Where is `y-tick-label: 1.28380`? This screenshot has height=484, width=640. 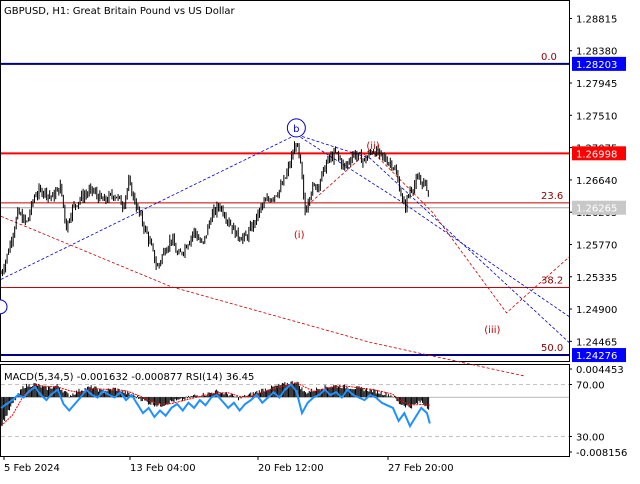 y-tick-label: 1.28380 is located at coordinates (596, 52).